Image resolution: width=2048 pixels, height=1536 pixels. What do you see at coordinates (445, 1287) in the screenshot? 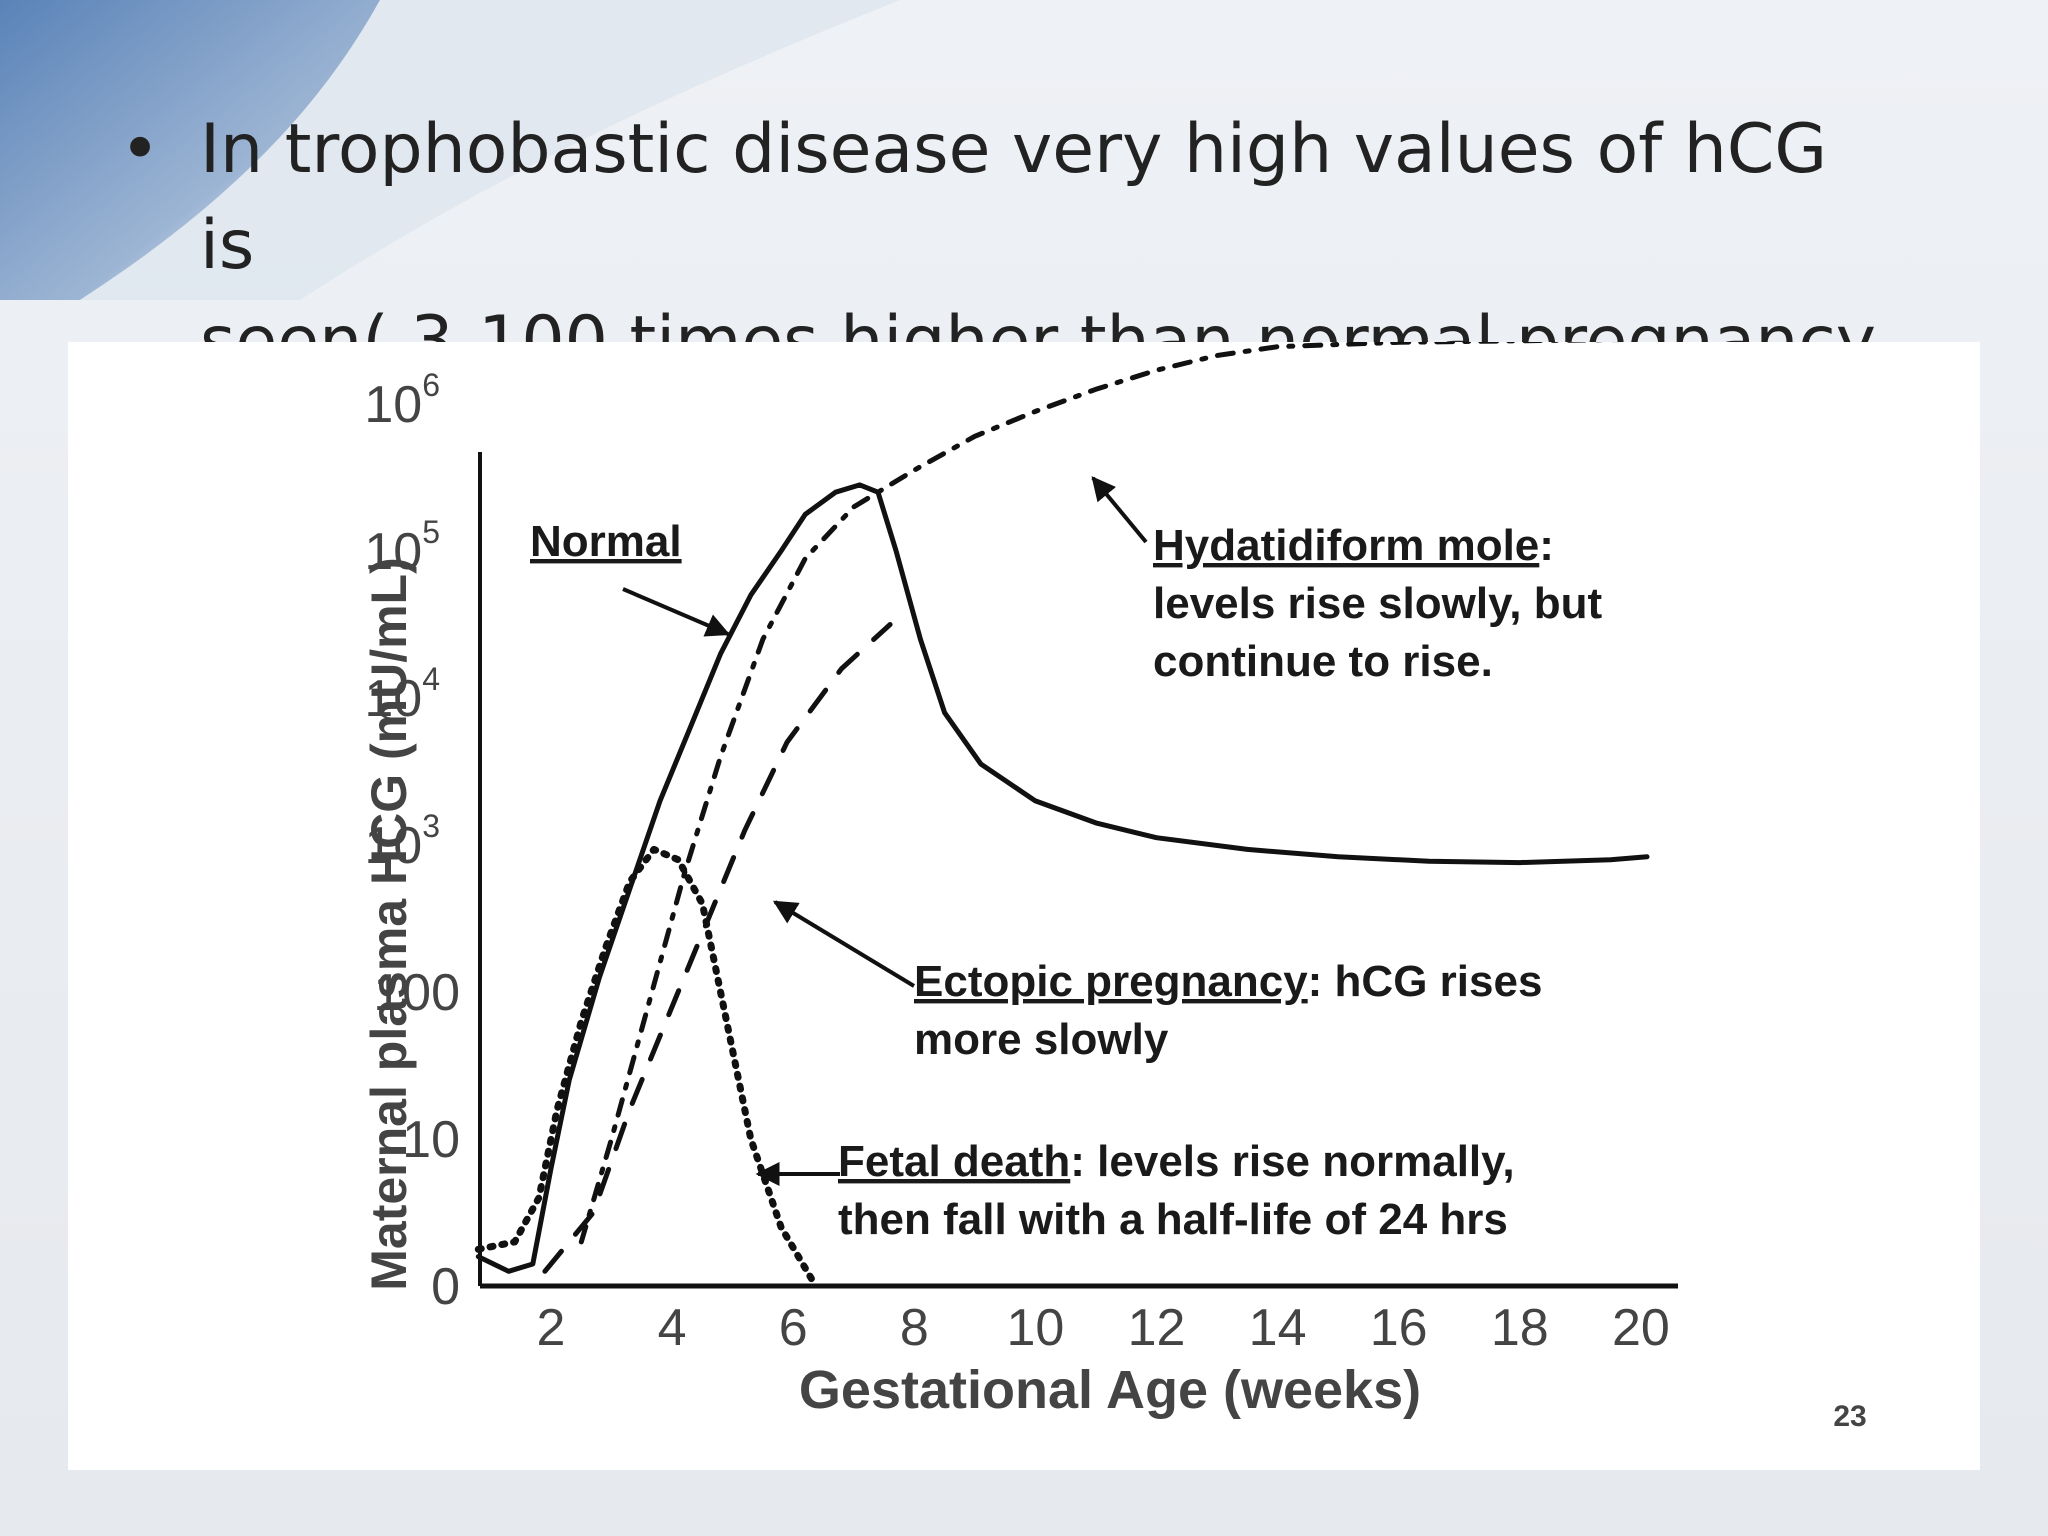
I see `y-tick-label: 0` at bounding box center [445, 1287].